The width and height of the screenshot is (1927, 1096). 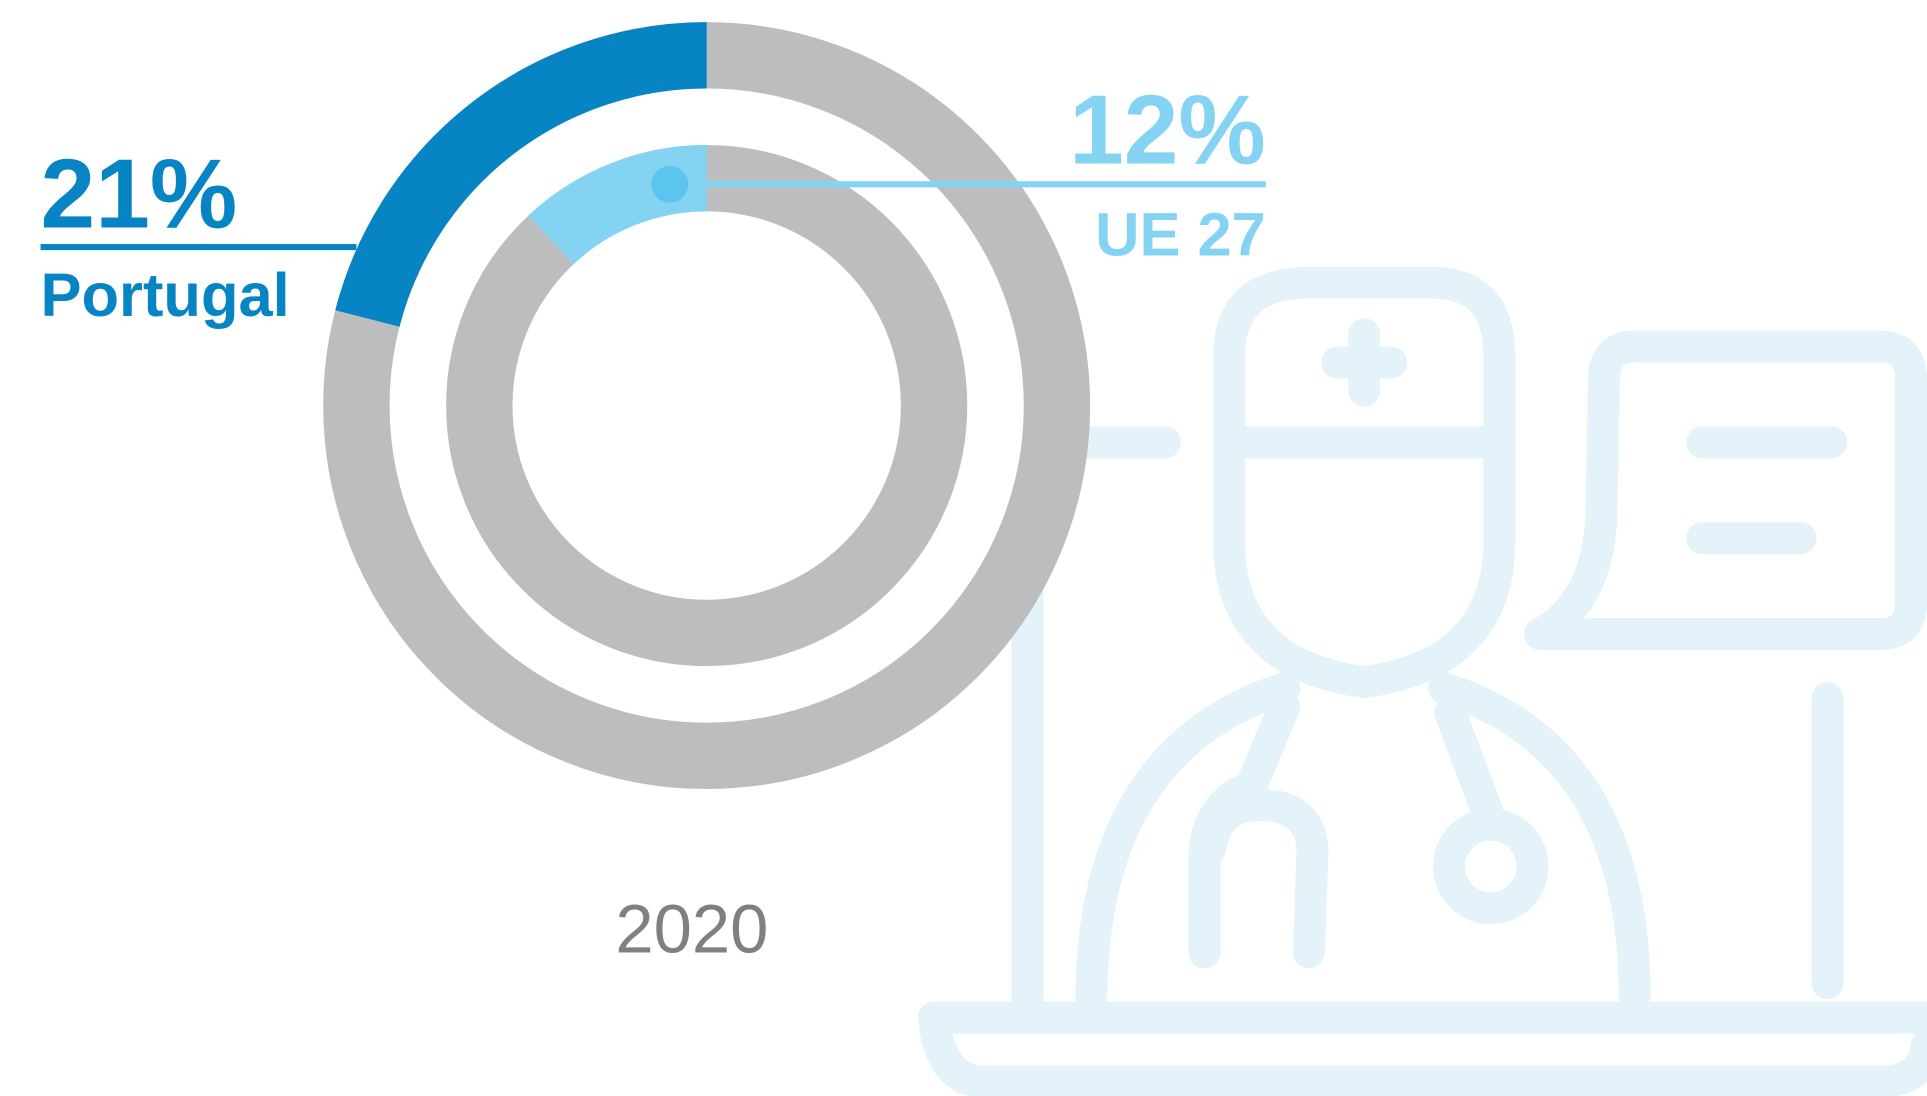 What do you see at coordinates (139, 193) in the screenshot?
I see `portugal-value-label: 21%` at bounding box center [139, 193].